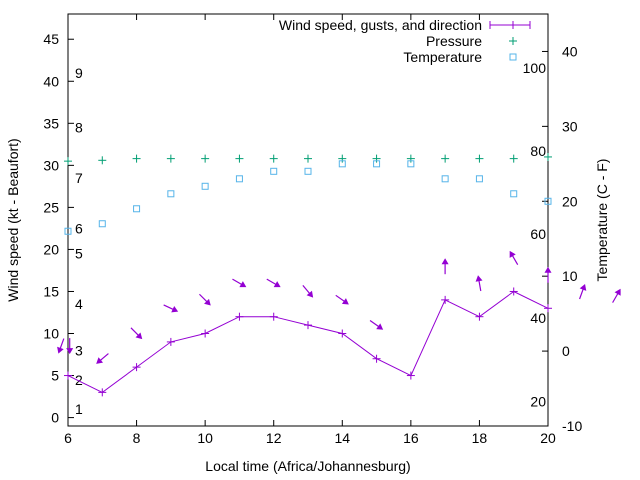 The width and height of the screenshot is (640, 480). What do you see at coordinates (79, 254) in the screenshot?
I see `beaufort-label: 5` at bounding box center [79, 254].